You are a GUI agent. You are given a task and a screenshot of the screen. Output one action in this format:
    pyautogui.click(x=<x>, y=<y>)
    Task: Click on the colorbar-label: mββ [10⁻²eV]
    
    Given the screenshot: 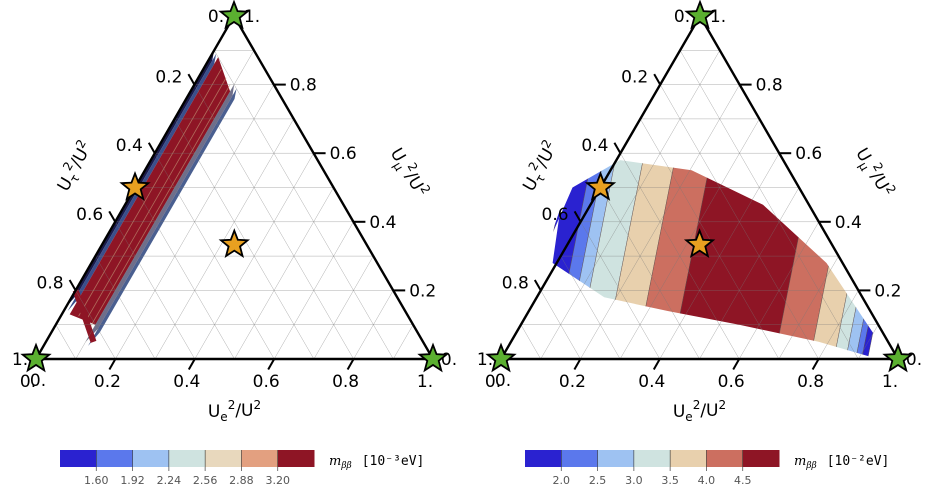 What is the action you would take?
    pyautogui.click(x=841, y=462)
    